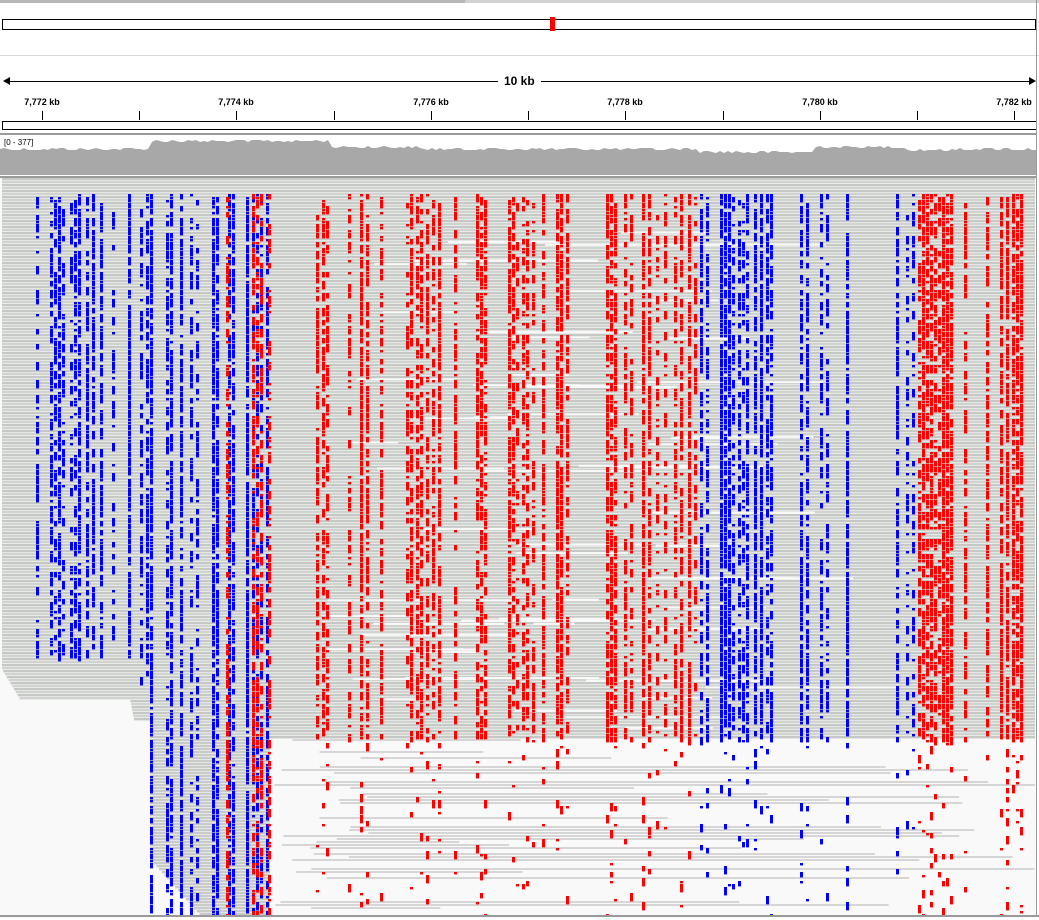 The image size is (1039, 920). Describe the element at coordinates (552, 24) in the screenshot. I see `current-region-marker` at that location.